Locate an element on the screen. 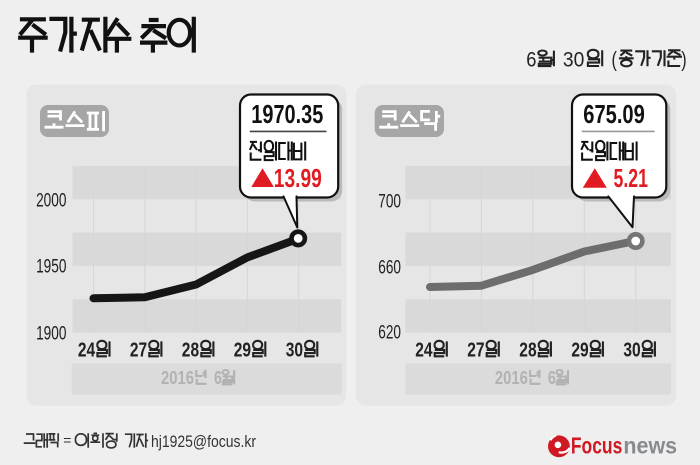 Image resolution: width=700 pixels, height=465 pixels. svg-text: Focus is located at coordinates (596, 445).